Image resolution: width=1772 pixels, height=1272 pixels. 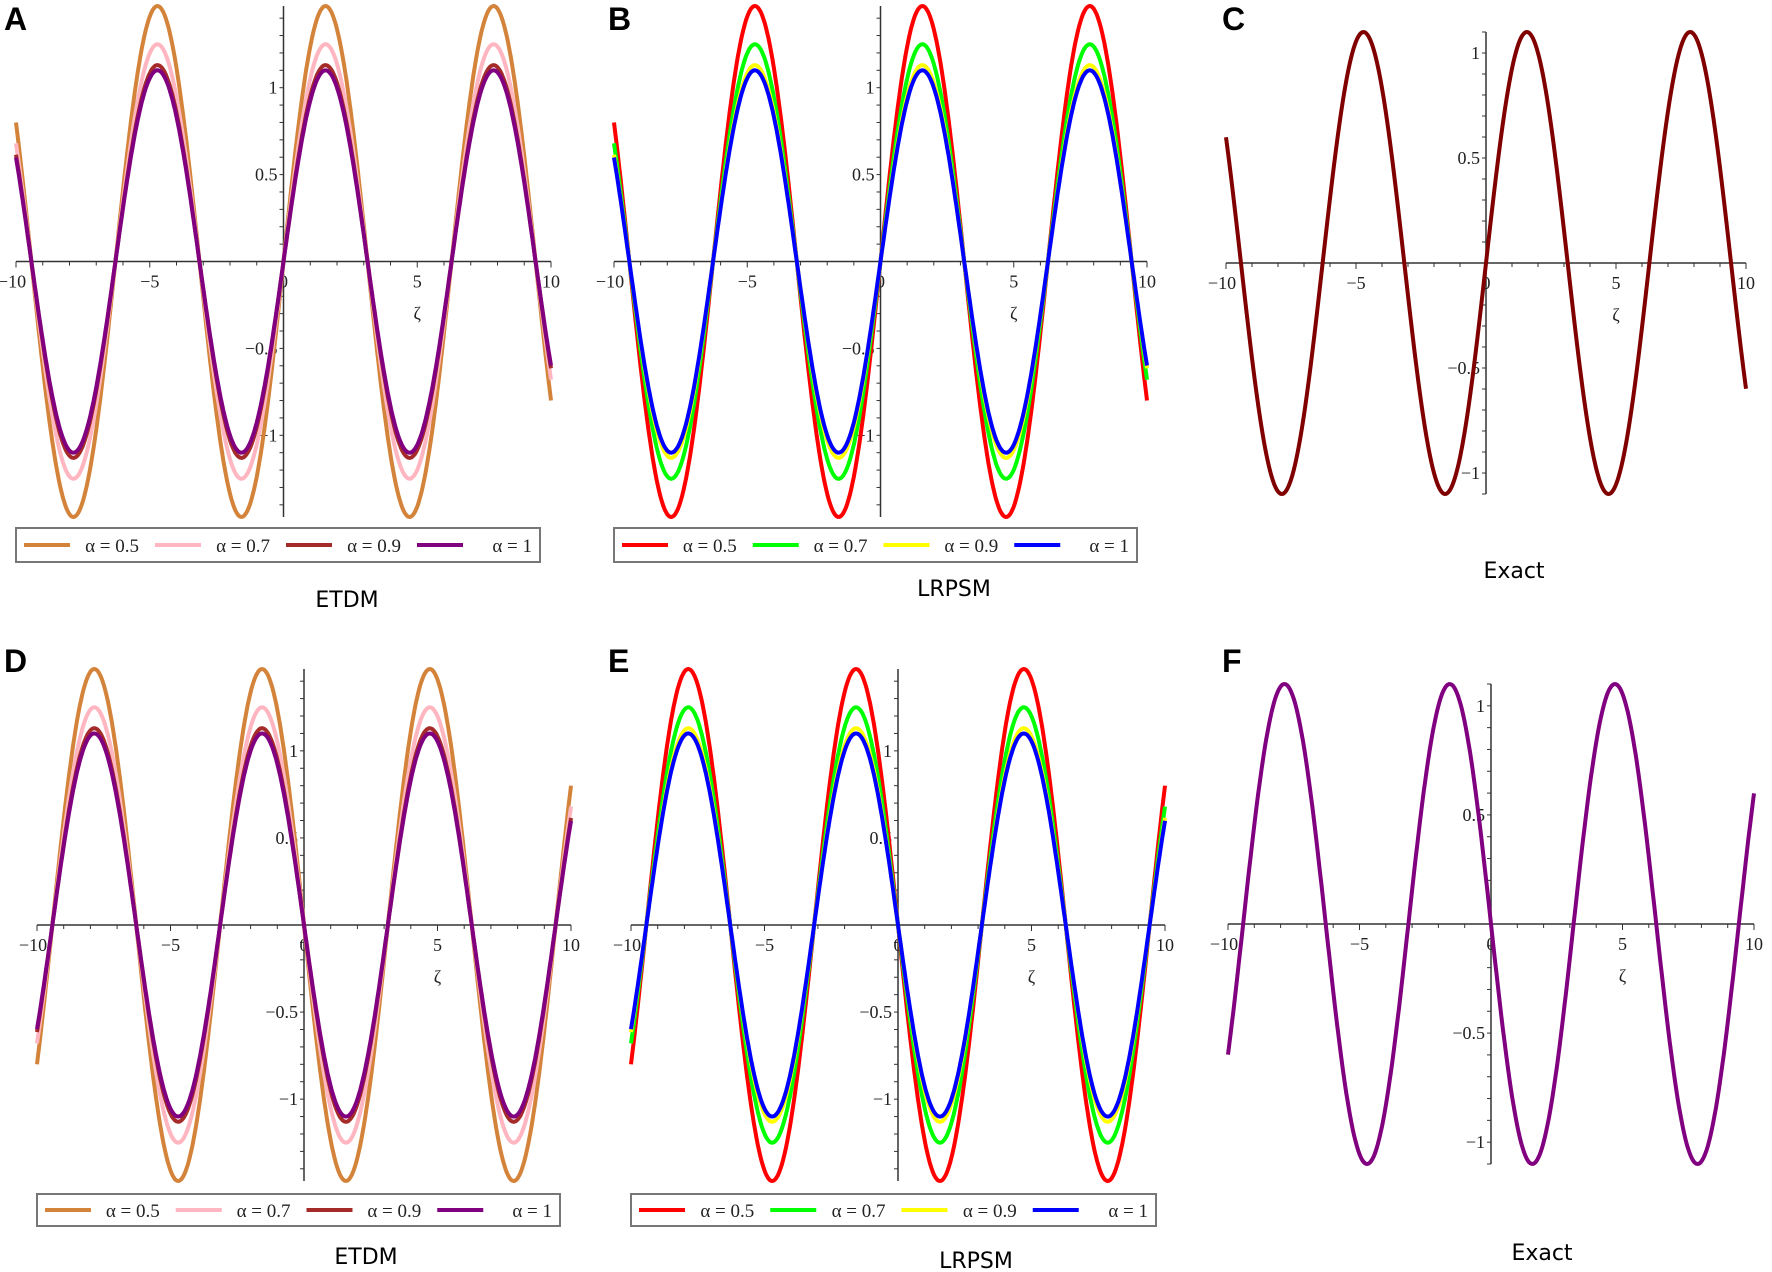 I want to click on panel-label: E, so click(x=618, y=661).